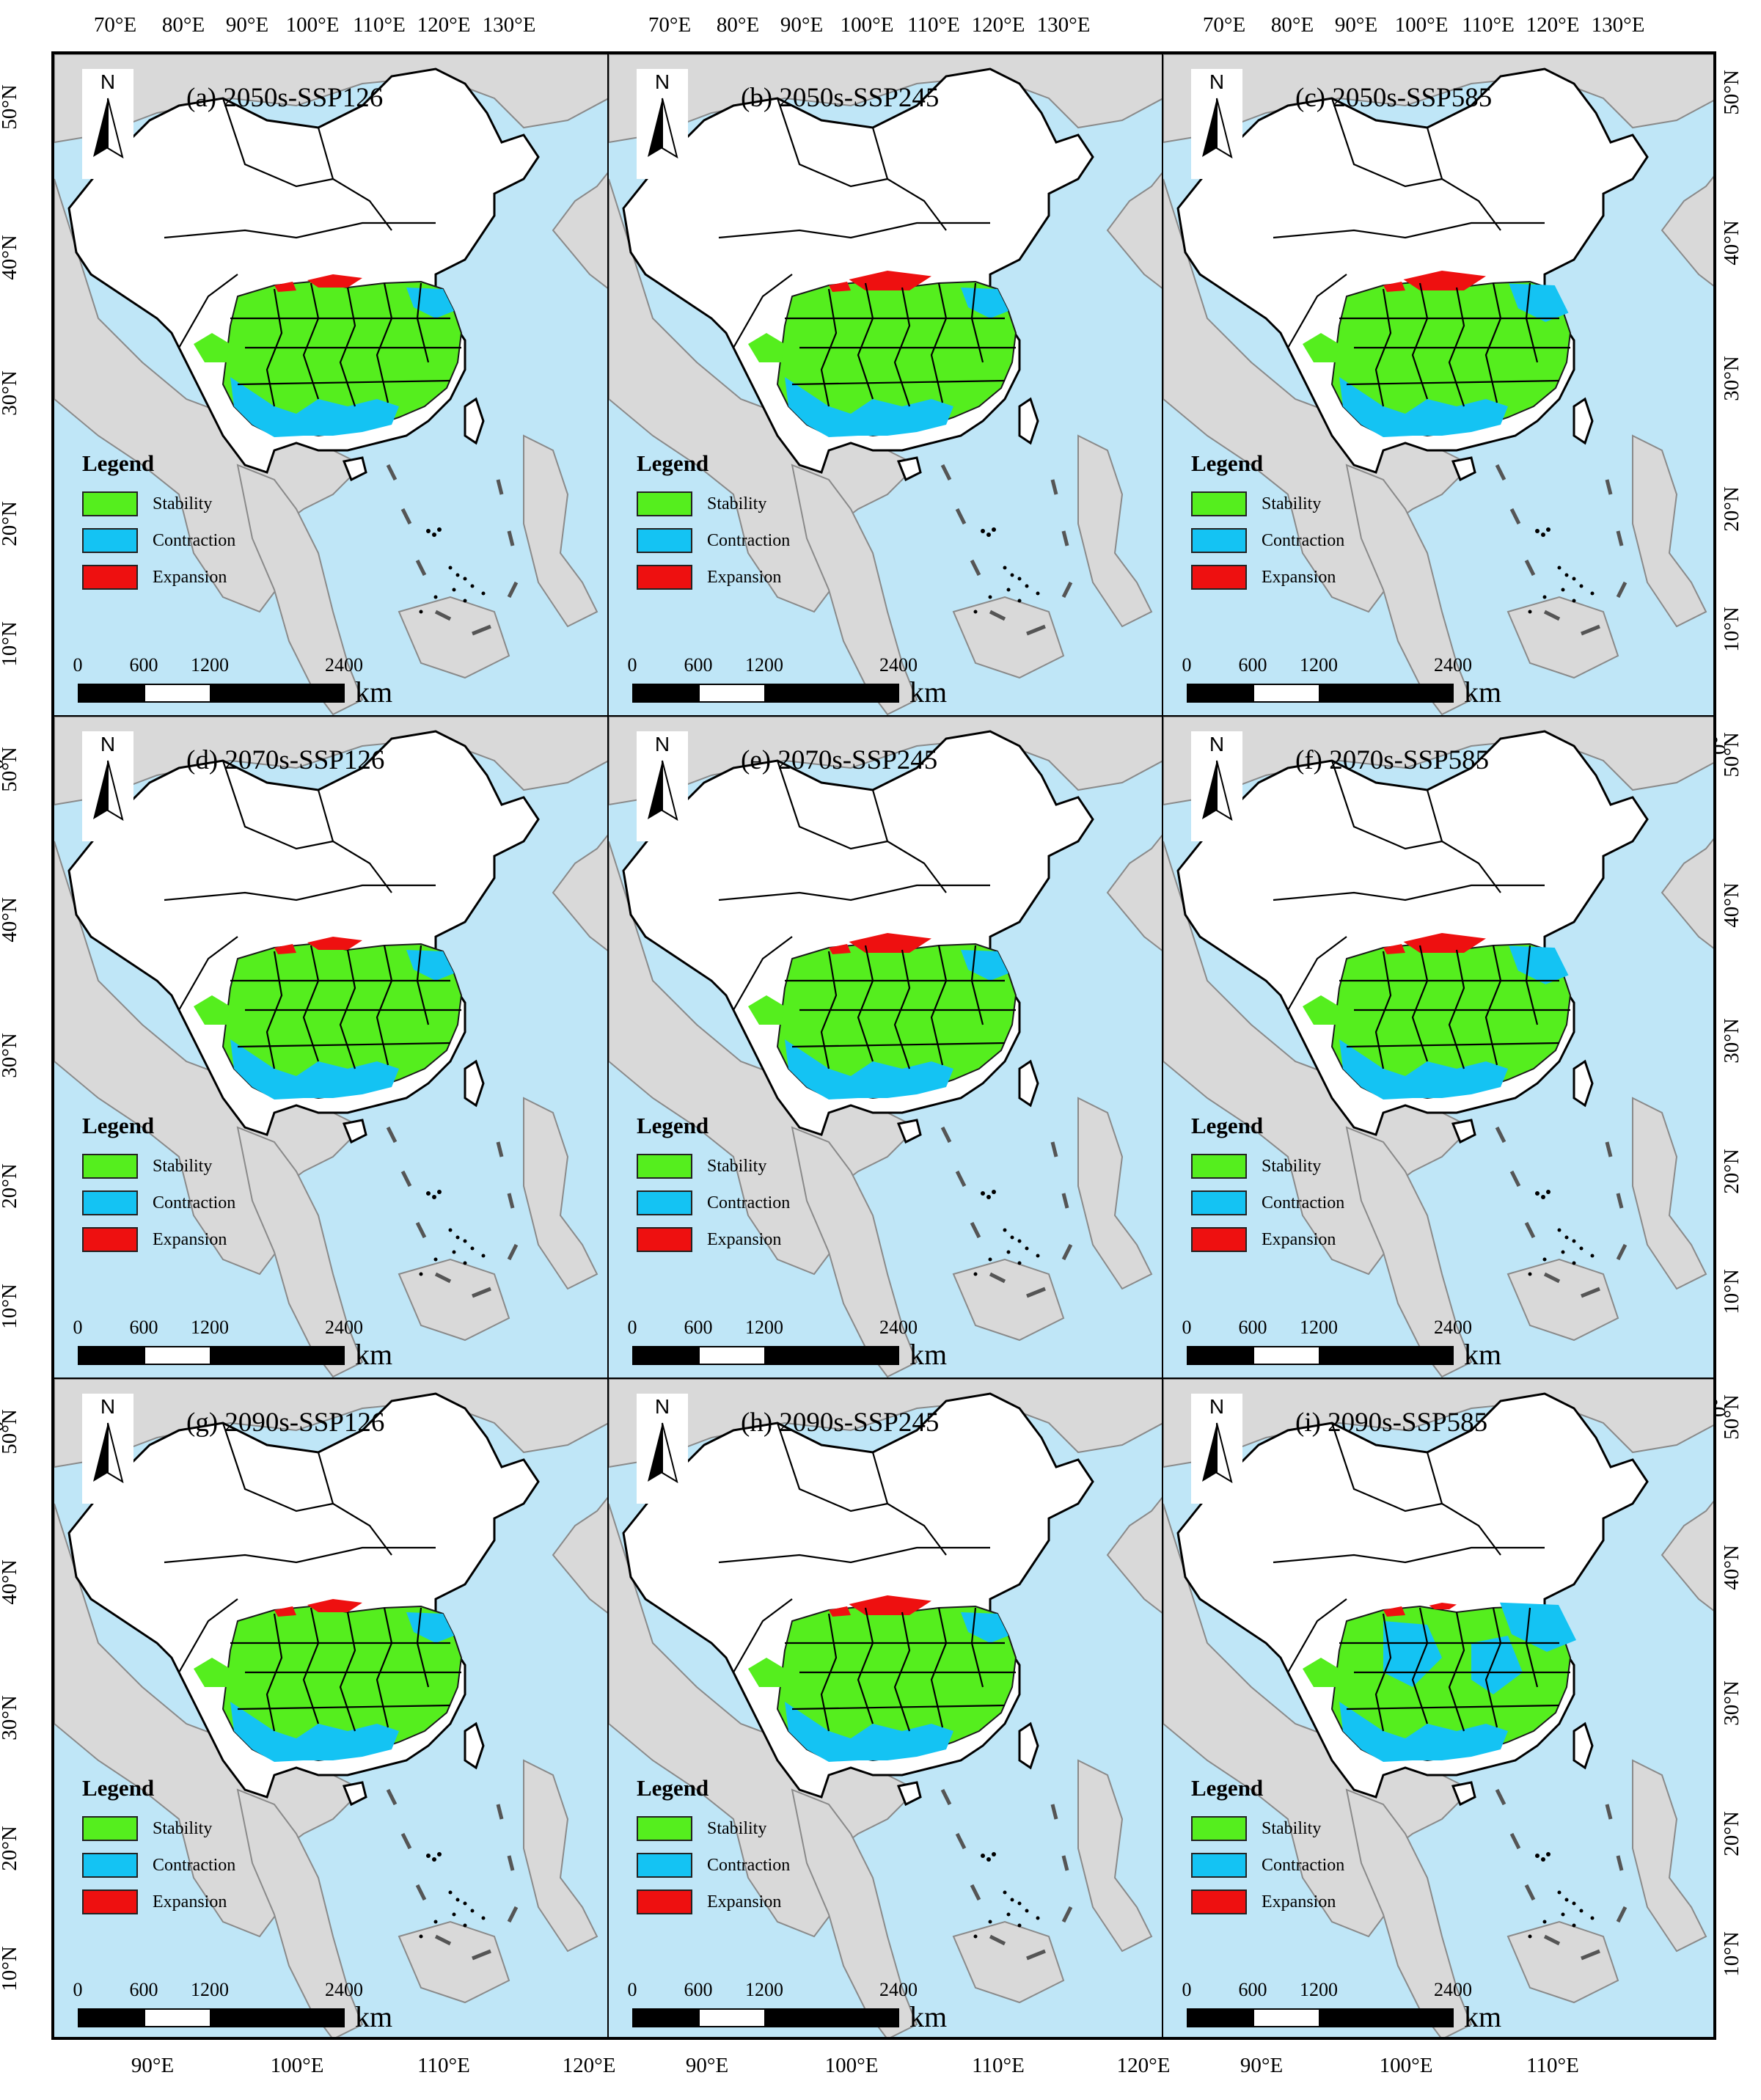  Describe the element at coordinates (285, 98) in the screenshot. I see `panel-title: (a) 2050s-SSP126` at that location.